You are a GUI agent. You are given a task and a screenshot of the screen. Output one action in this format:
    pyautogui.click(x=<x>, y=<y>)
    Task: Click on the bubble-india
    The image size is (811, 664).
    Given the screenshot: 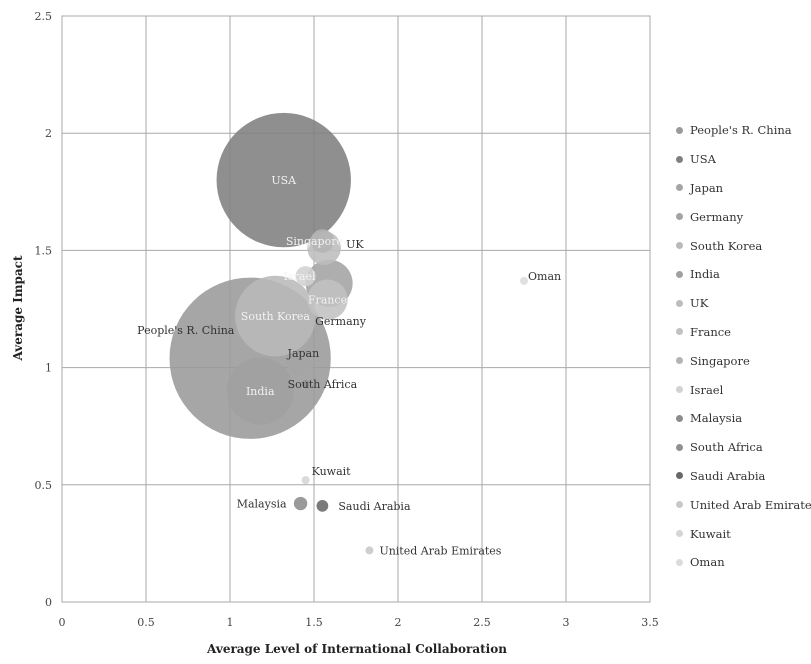 What is the action you would take?
    pyautogui.click(x=260, y=391)
    